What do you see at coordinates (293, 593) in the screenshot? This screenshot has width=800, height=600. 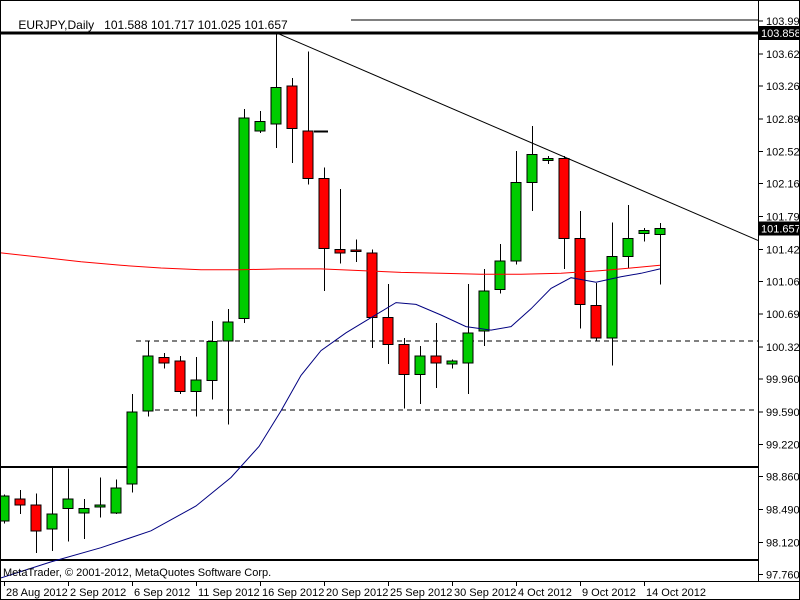 I see `time-tick-label: 16 Sep 2012` at bounding box center [293, 593].